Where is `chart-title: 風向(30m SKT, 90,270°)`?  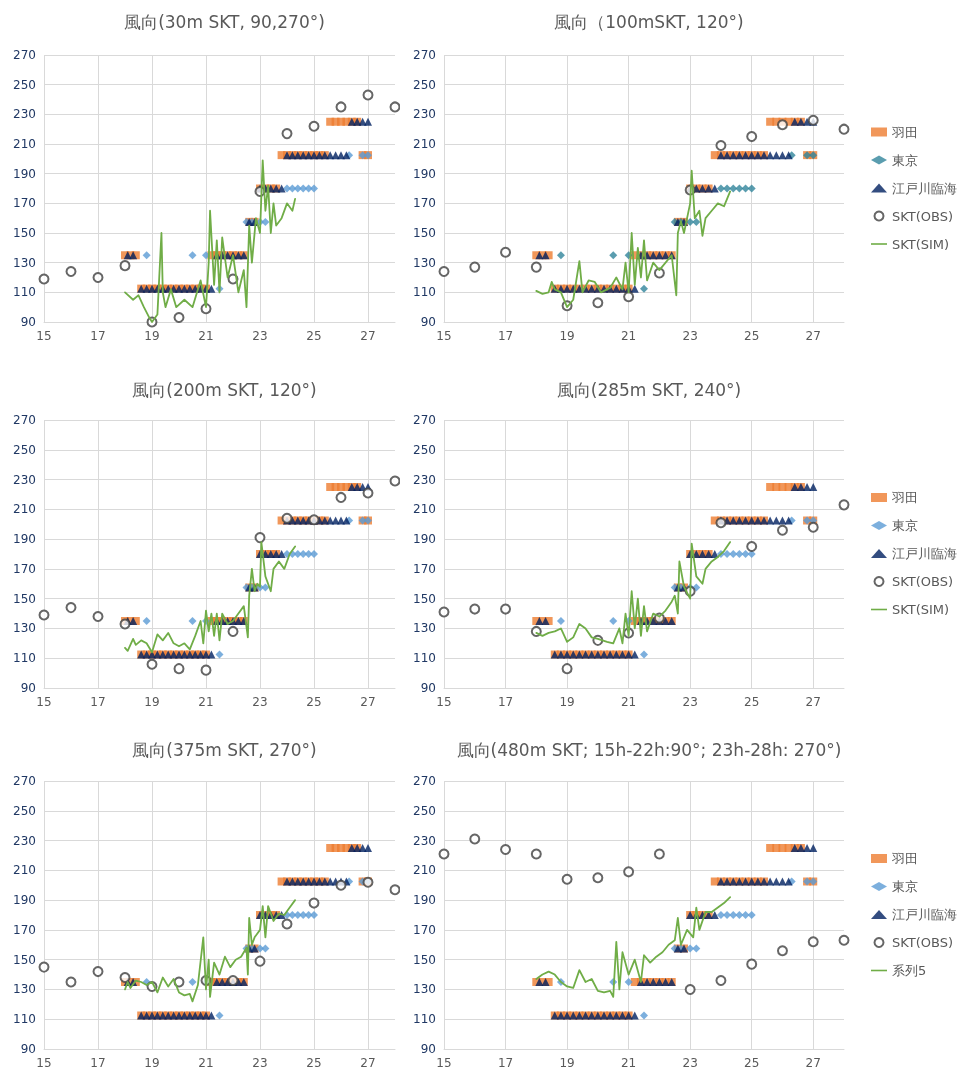
chart-title: 風向(30m SKT, 90,270°) is located at coordinates (224, 21).